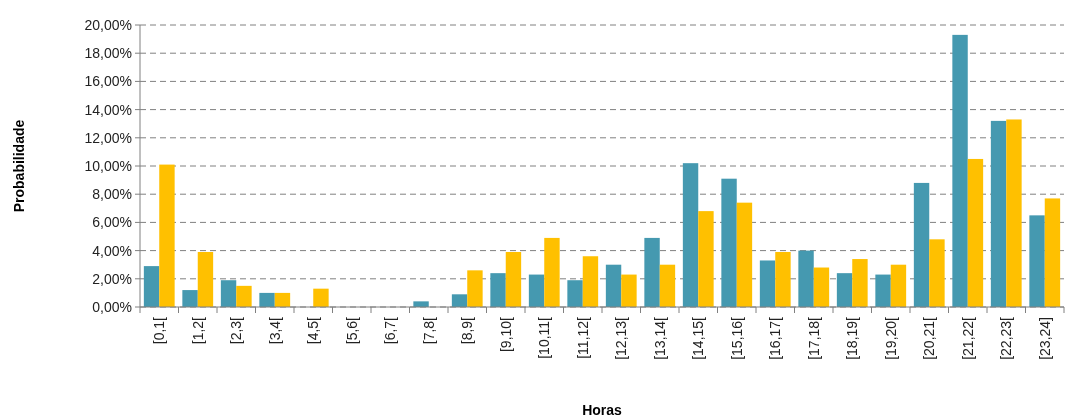  What do you see at coordinates (698, 338) in the screenshot?
I see `x-tick-label: [14,15[` at bounding box center [698, 338].